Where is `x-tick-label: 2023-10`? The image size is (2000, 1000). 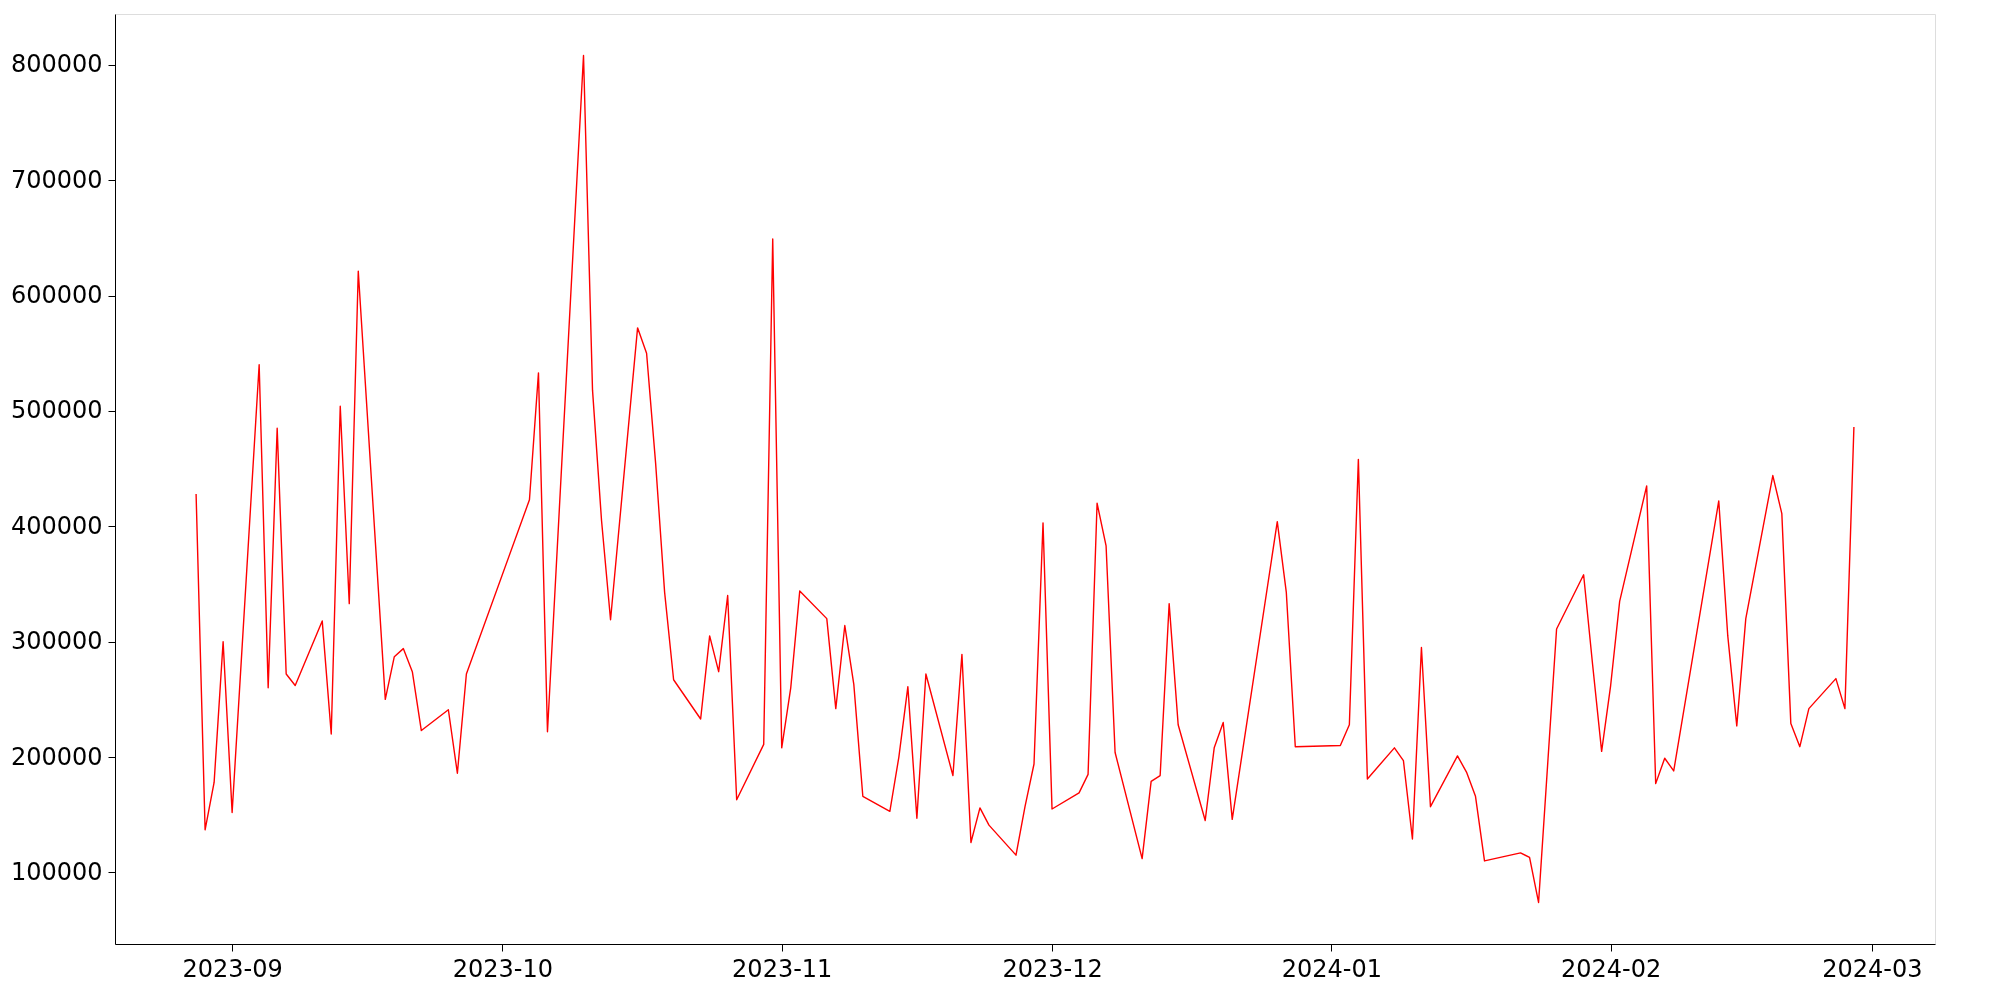 x-tick-label: 2023-10 is located at coordinates (503, 968).